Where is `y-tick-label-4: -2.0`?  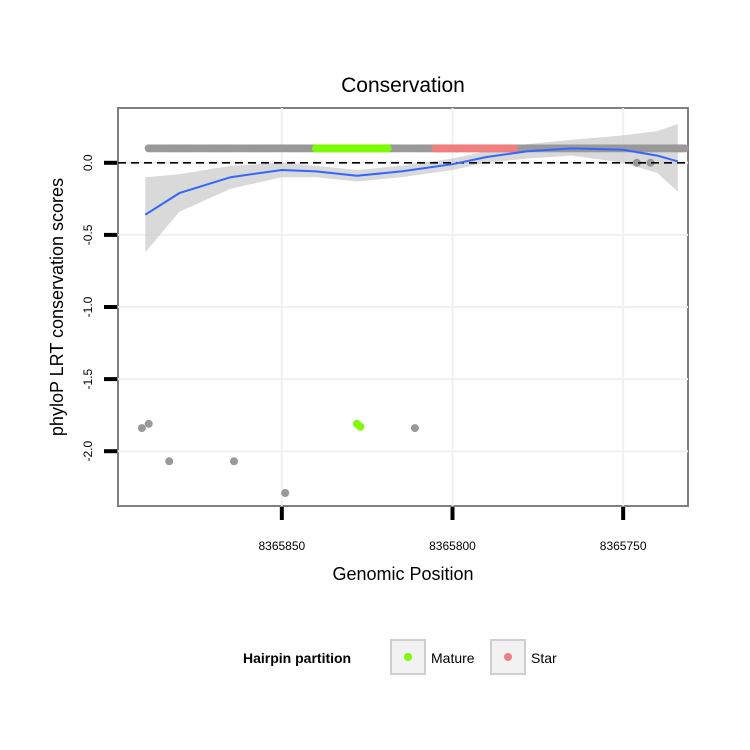 y-tick-label-4: -2.0 is located at coordinates (88, 451).